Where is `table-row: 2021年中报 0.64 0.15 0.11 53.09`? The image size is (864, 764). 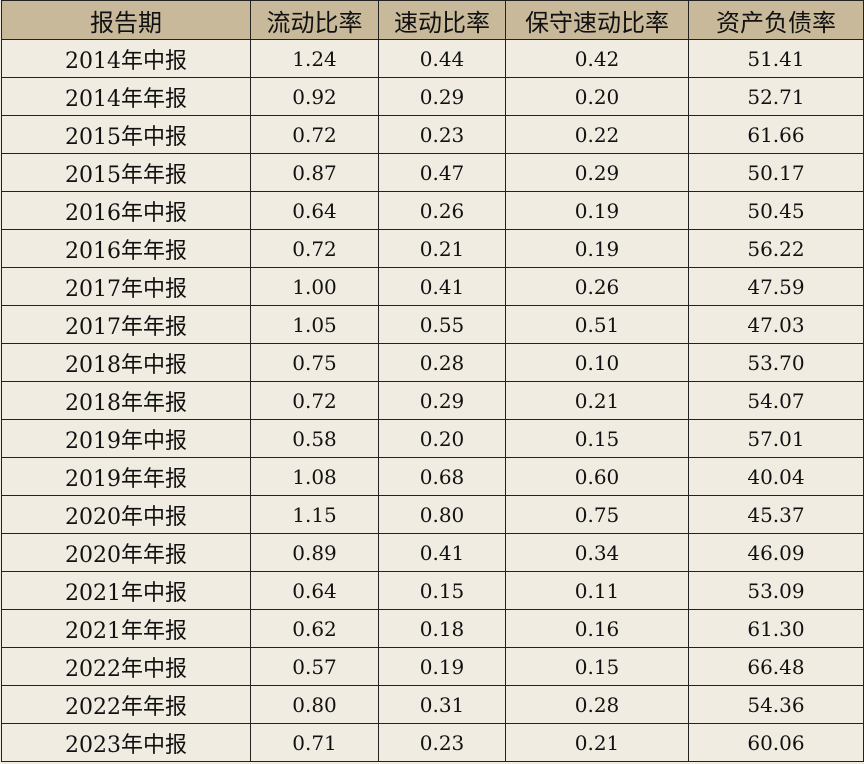
table-row: 2021年中报 0.64 0.15 0.11 53.09 is located at coordinates (432, 590).